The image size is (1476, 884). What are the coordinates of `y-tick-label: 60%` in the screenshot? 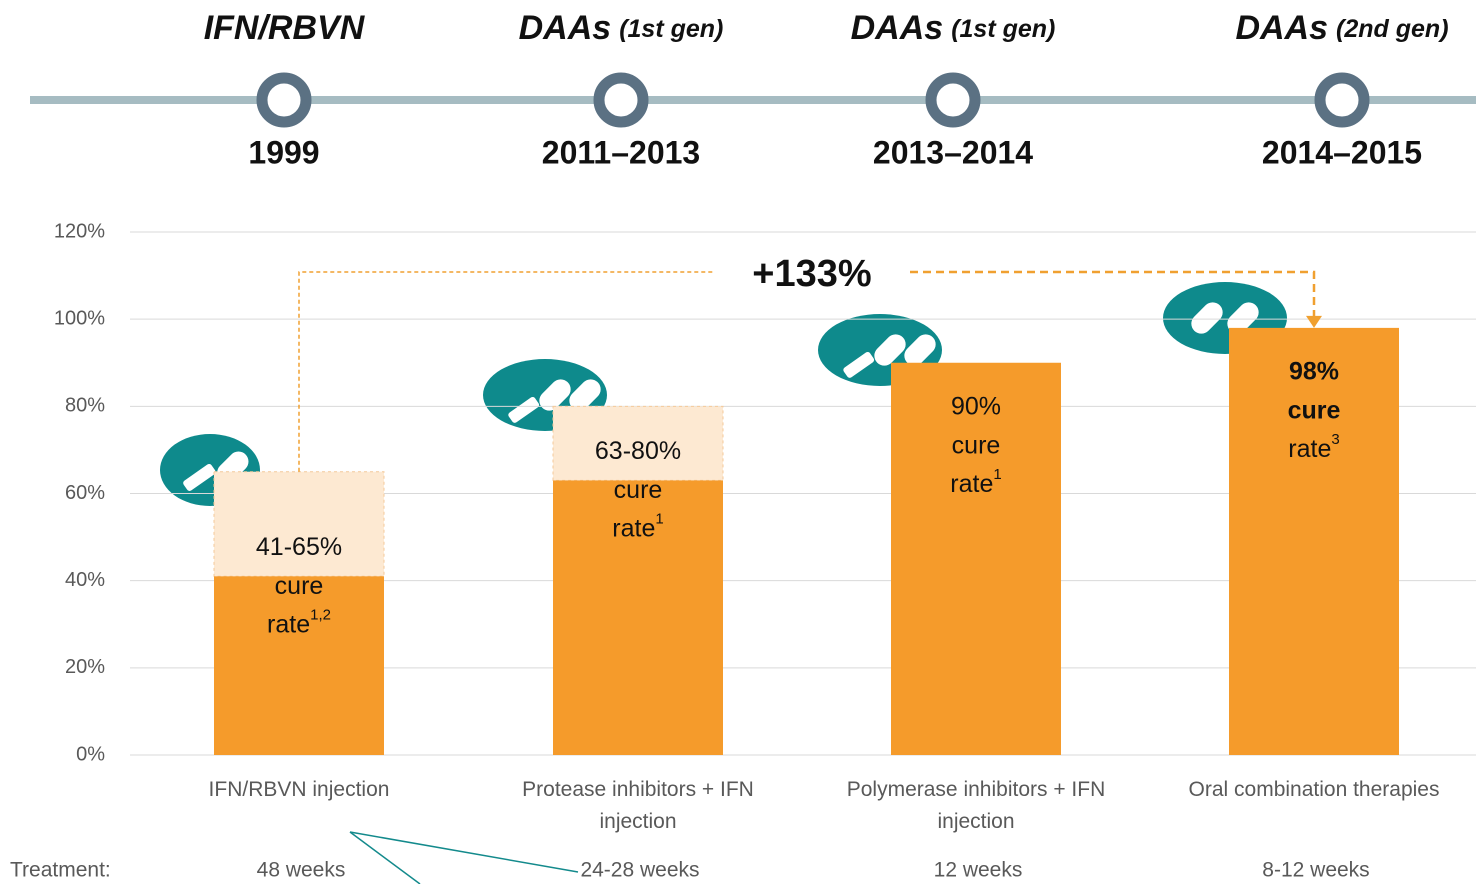 It's located at (85, 493).